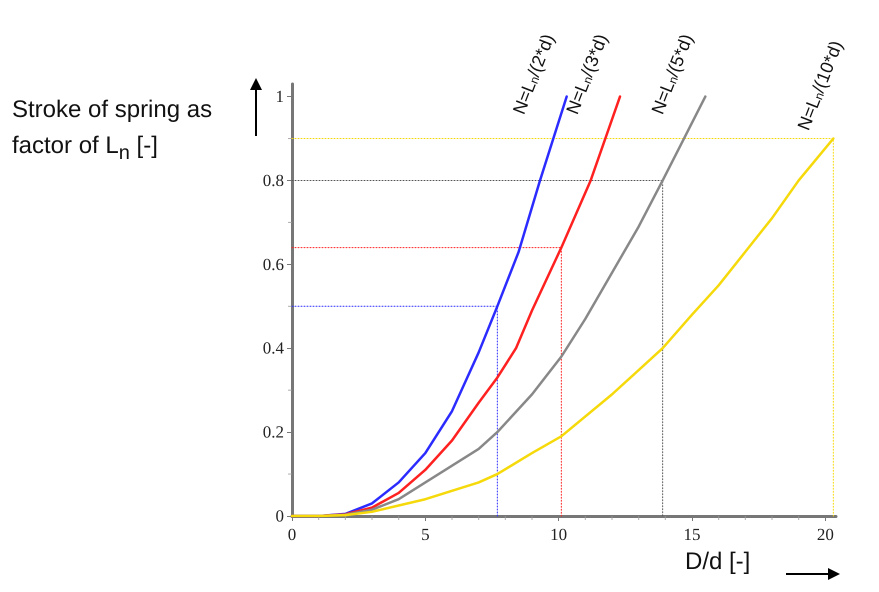  I want to click on y-tick-label: 0.8, so click(273, 180).